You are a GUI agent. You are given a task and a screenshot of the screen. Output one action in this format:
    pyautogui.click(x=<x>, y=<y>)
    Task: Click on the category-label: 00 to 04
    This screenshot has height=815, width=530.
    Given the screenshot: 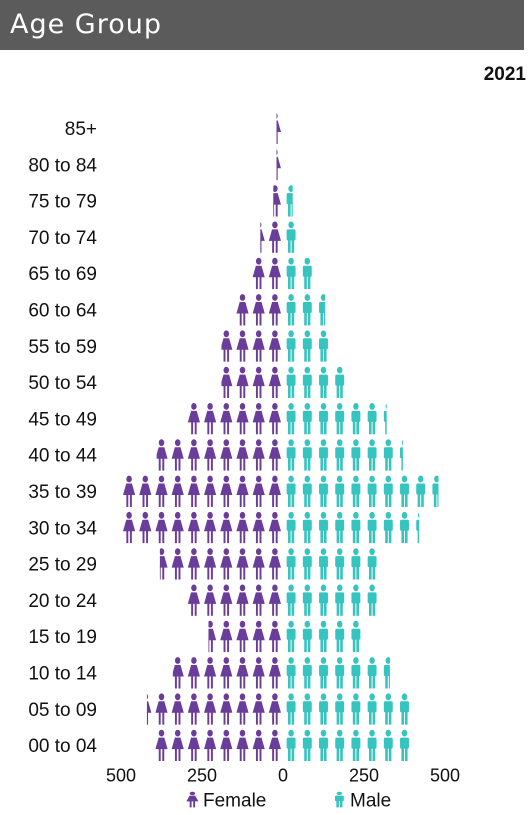 What is the action you would take?
    pyautogui.click(x=62, y=746)
    